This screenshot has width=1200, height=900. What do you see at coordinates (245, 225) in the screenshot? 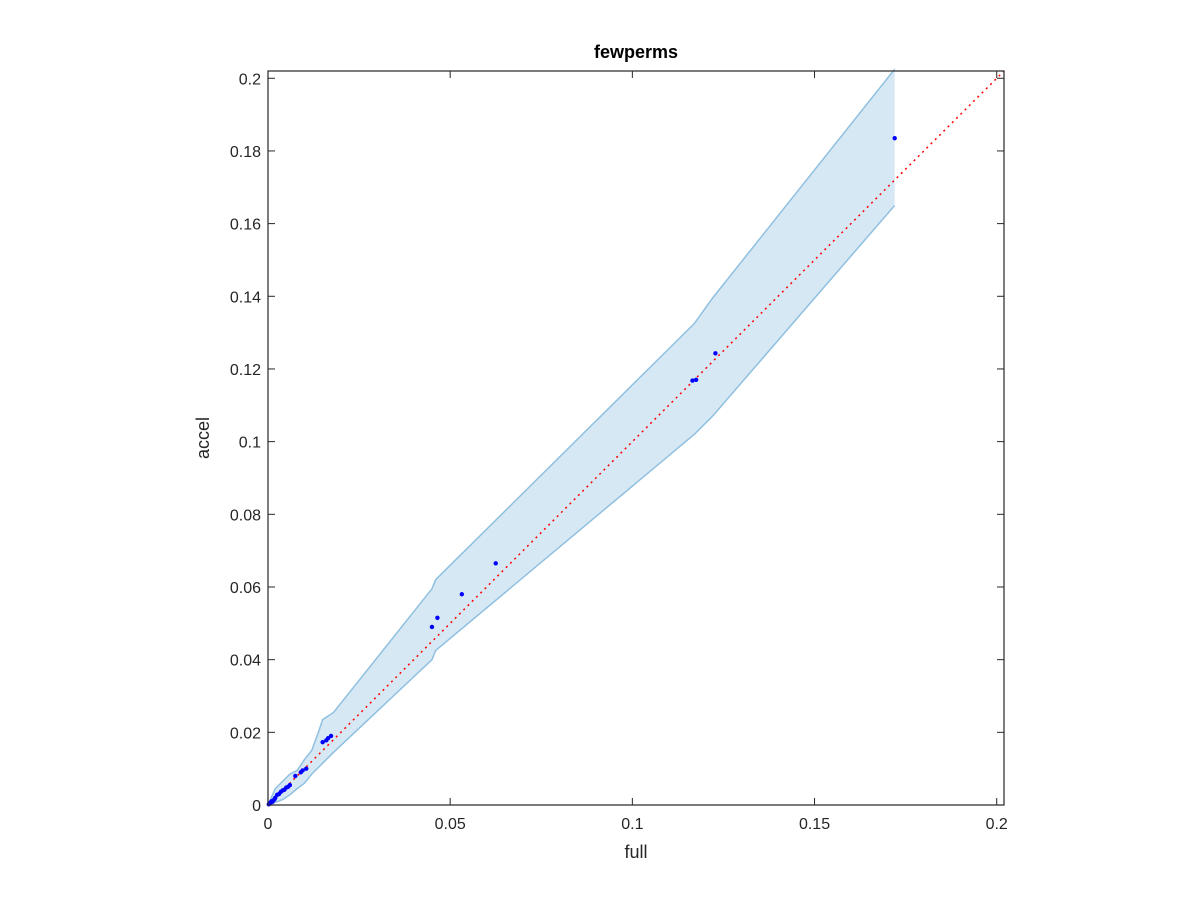
I see `y-tick-label: 0.16` at bounding box center [245, 225].